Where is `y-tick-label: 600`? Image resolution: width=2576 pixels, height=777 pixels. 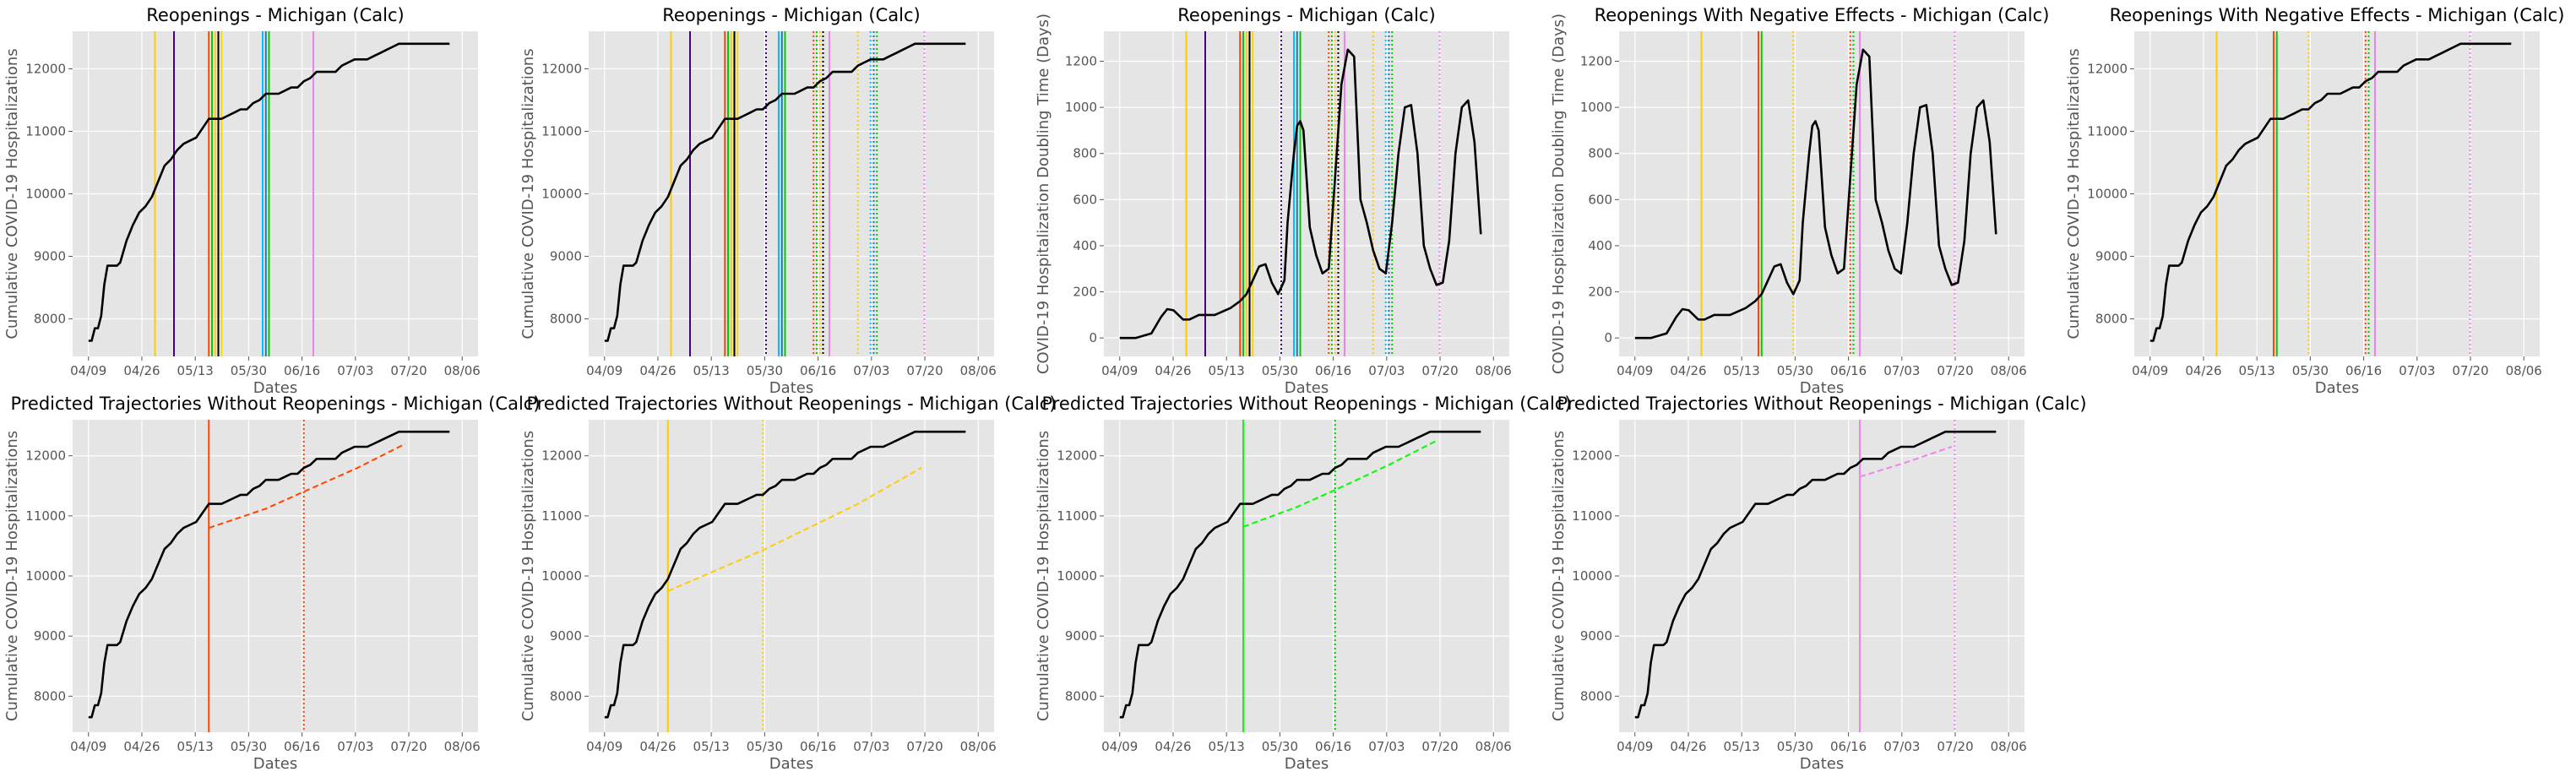 y-tick-label: 600 is located at coordinates (1600, 199).